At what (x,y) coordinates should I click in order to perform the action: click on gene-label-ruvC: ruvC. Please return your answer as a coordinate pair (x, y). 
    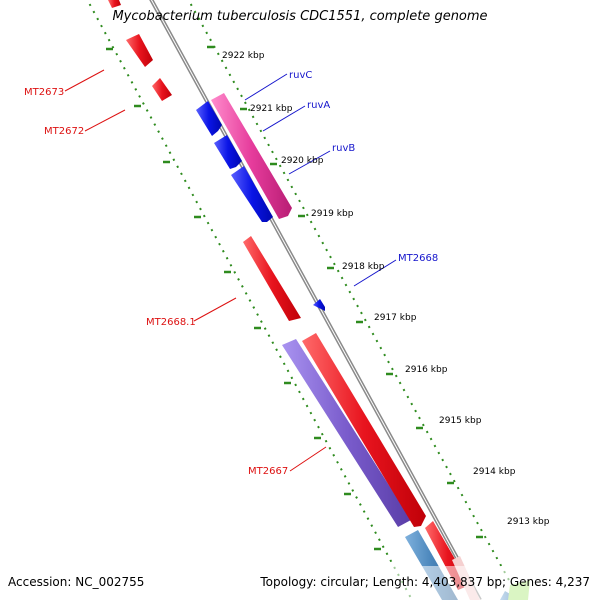
    Looking at the image, I should click on (300, 75).